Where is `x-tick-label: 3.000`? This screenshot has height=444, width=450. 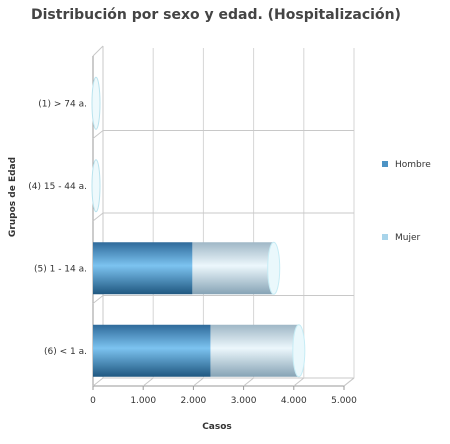
x-tick-label: 3.000 is located at coordinates (244, 401).